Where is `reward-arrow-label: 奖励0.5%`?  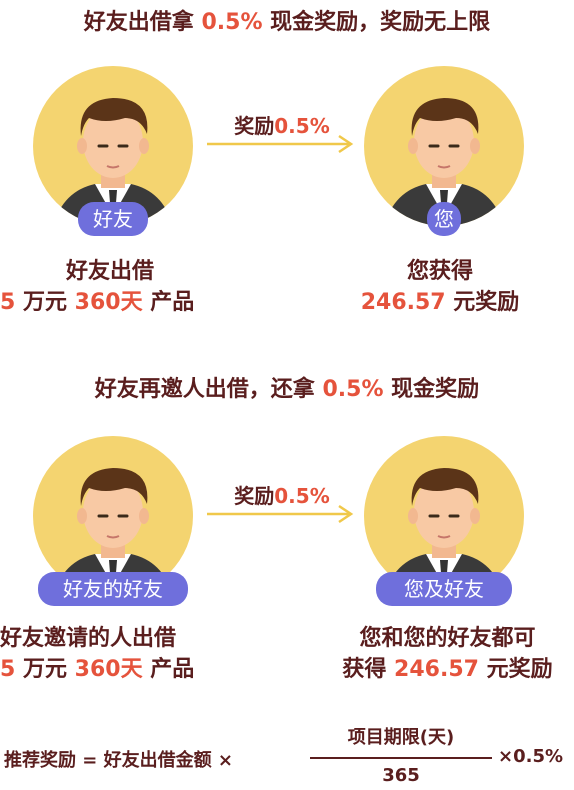 reward-arrow-label: 奖励0.5% is located at coordinates (282, 126).